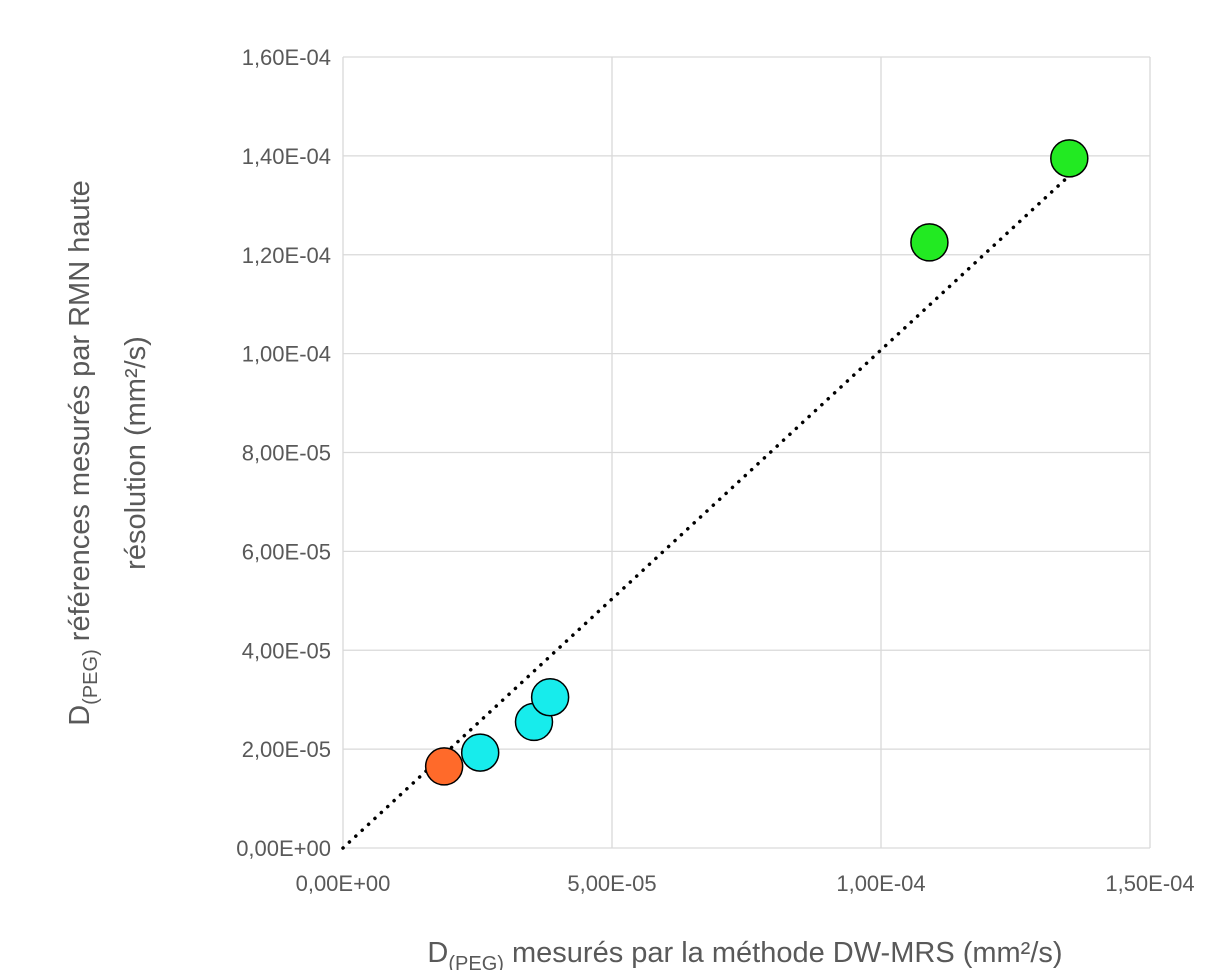  Describe the element at coordinates (286, 156) in the screenshot. I see `y-tick-label: 1,40E-04` at that location.